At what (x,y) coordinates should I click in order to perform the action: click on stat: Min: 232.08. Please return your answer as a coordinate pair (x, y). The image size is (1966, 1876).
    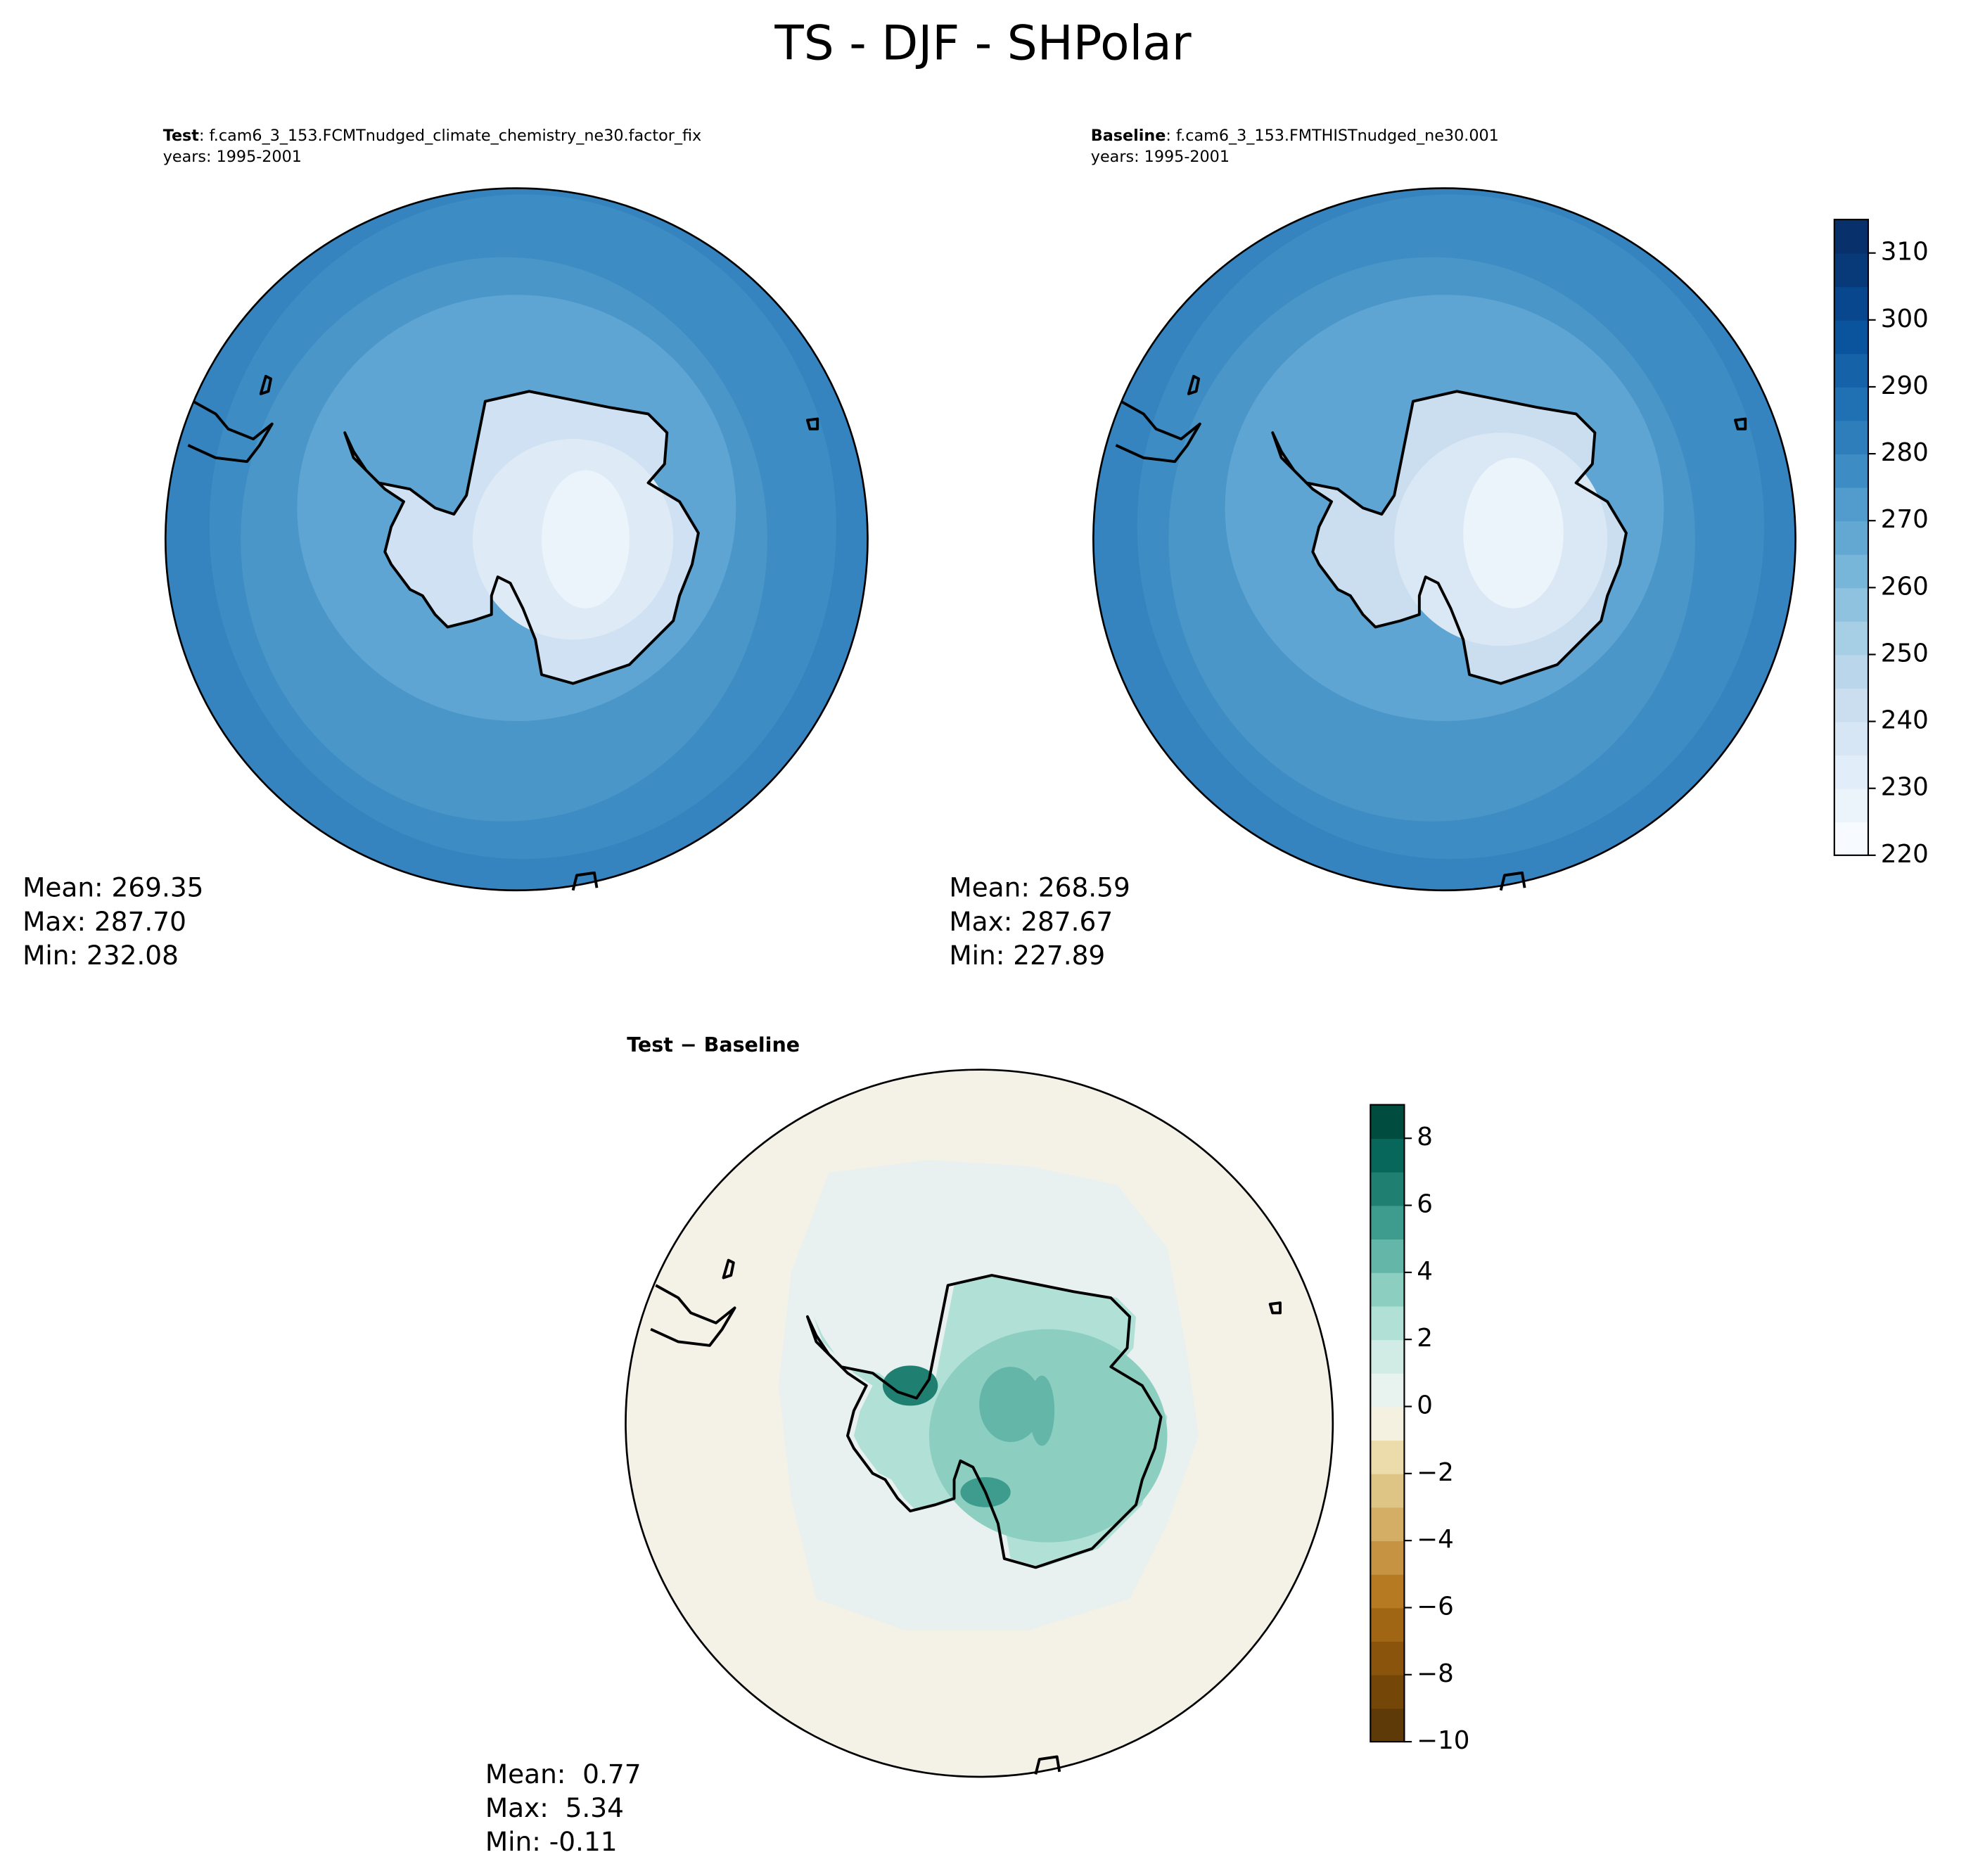
    Looking at the image, I should click on (101, 955).